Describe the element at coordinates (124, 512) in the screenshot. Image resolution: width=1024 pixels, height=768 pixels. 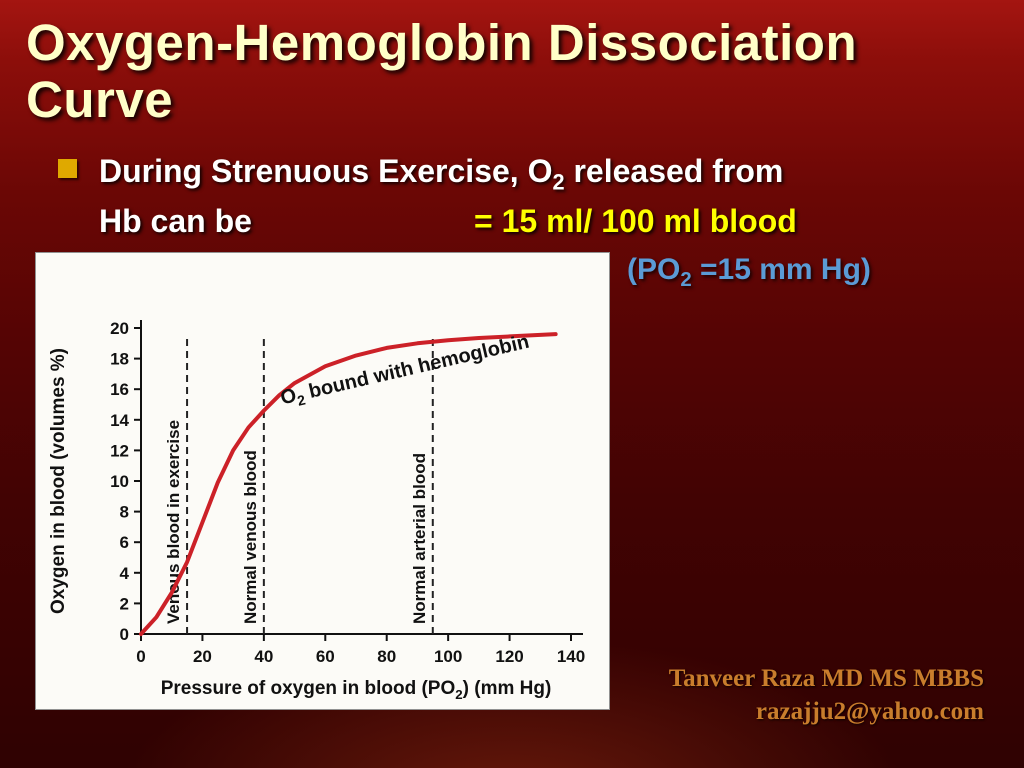
I see `svg-text: 8` at that location.